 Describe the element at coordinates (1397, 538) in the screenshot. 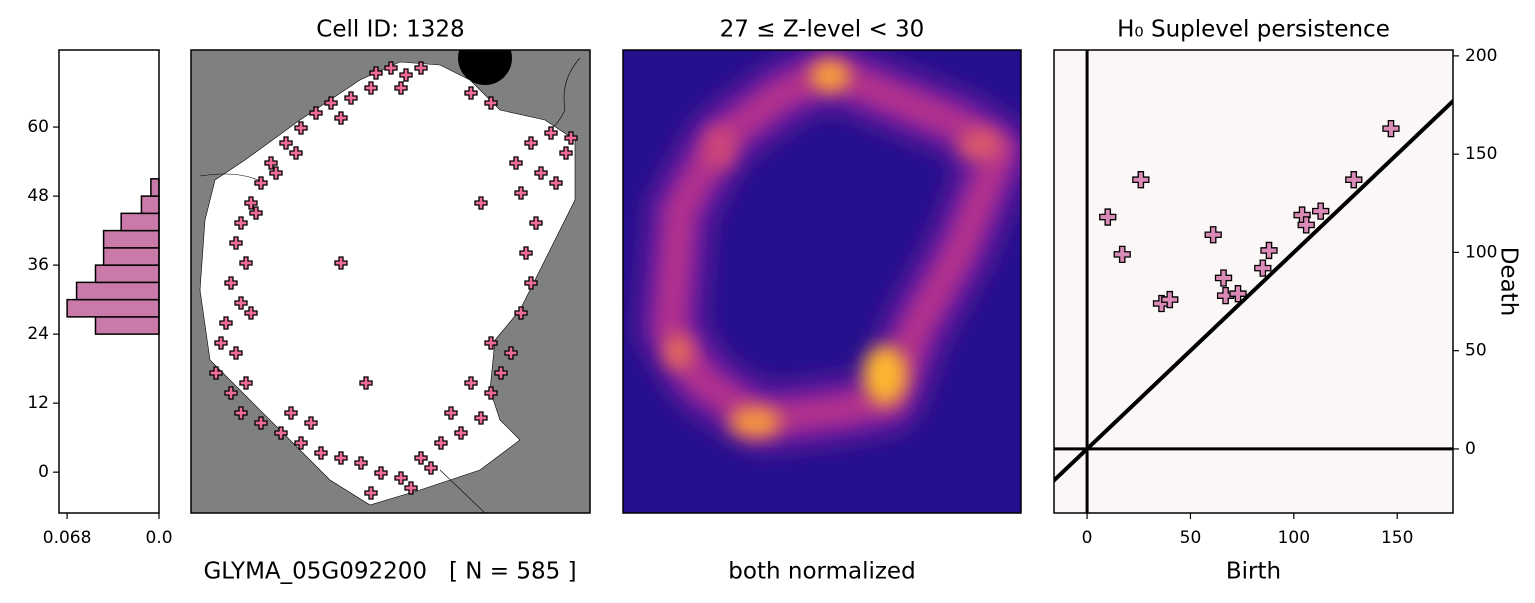

I see `x-tick-label: 150` at that location.